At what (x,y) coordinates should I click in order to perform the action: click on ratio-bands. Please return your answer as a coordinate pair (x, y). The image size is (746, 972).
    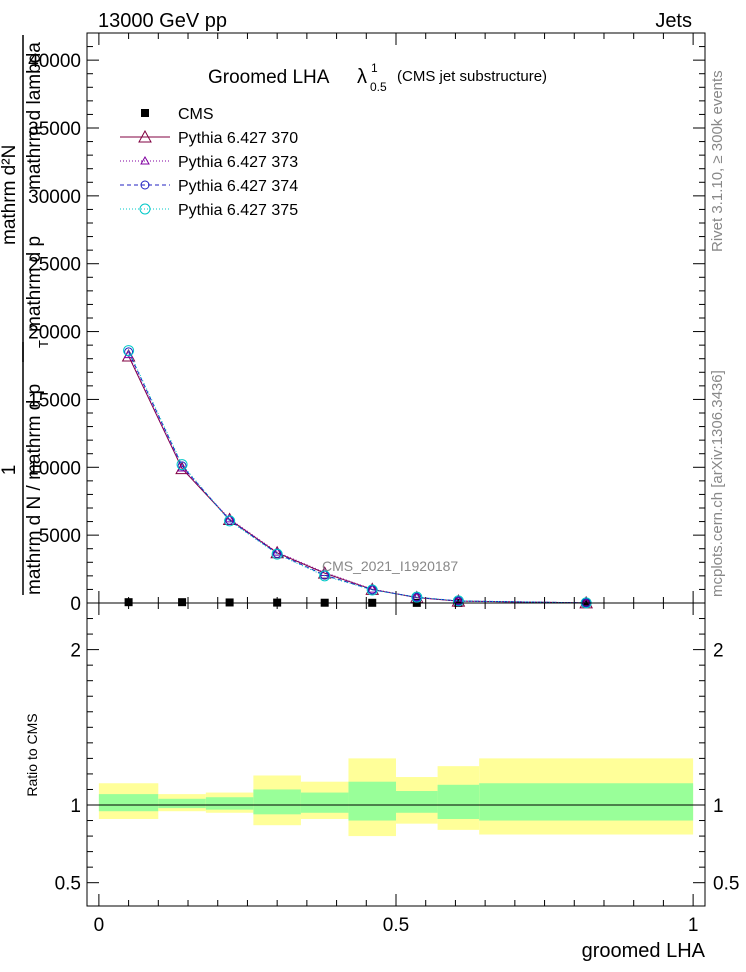
    Looking at the image, I should click on (396, 797).